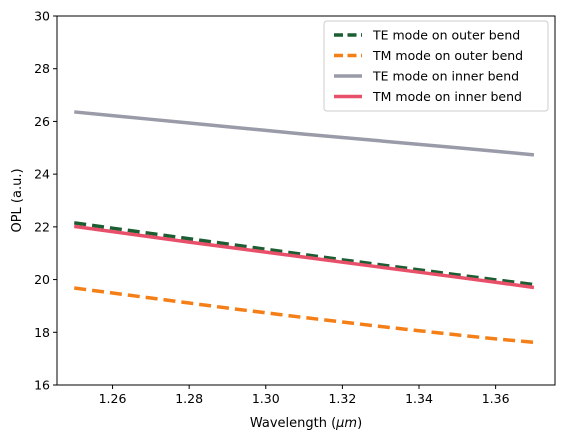 This screenshot has height=442, width=563. Describe the element at coordinates (42, 68) in the screenshot. I see `y-tick-label: 28` at that location.